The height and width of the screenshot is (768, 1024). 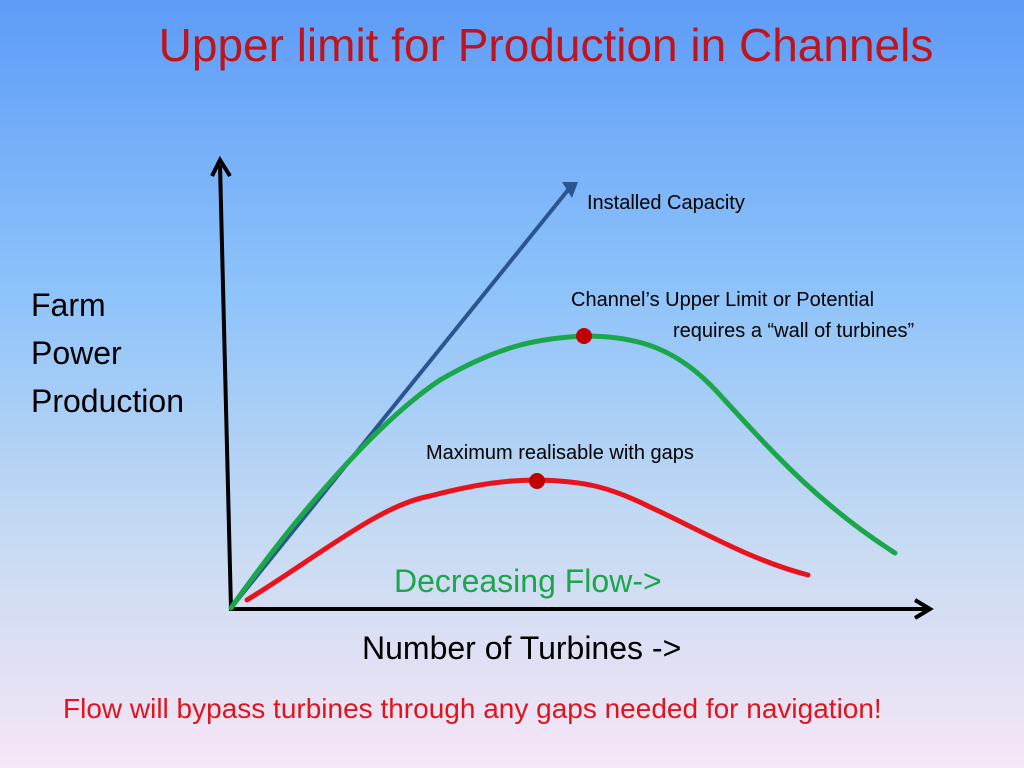 I want to click on y-axis-label-line-2: Power, so click(x=76, y=353).